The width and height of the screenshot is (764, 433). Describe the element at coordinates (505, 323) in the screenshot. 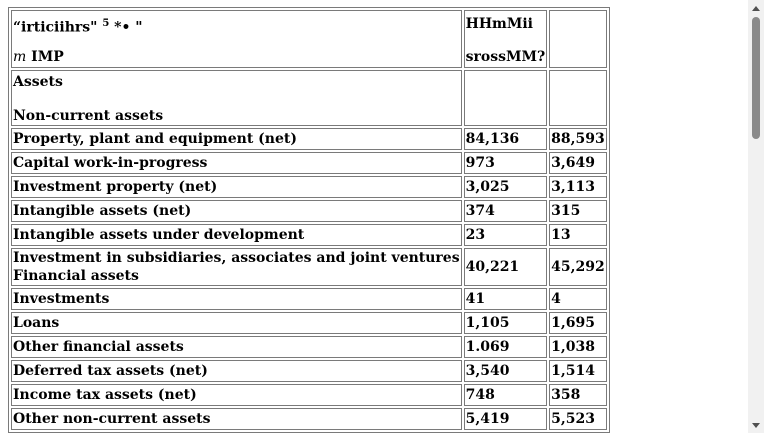

I see `row-value-current: 1,105` at that location.